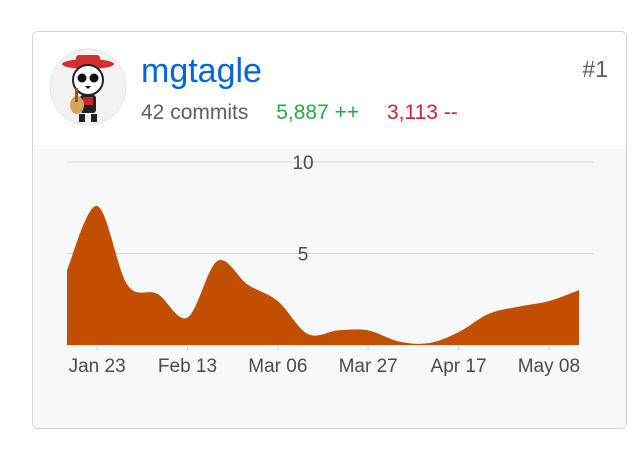 The height and width of the screenshot is (450, 641). What do you see at coordinates (187, 366) in the screenshot?
I see `x-tick-label: Feb 13` at bounding box center [187, 366].